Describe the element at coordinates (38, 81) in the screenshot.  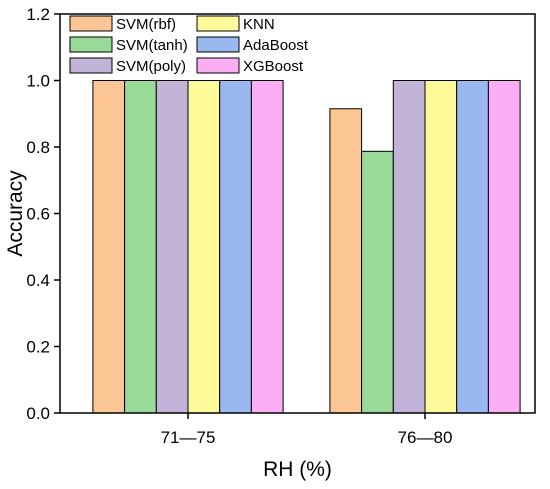
I see `y-tick-label: 1.0` at that location.